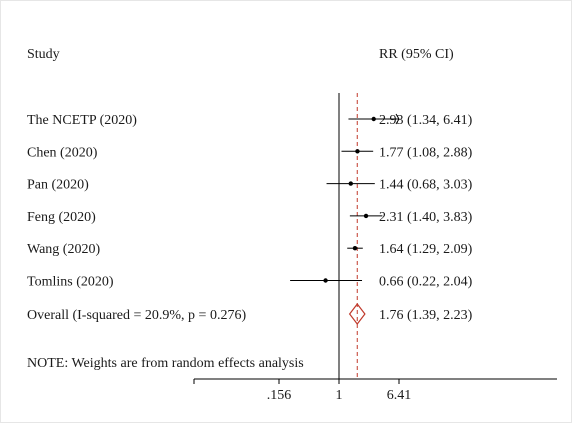  Describe the element at coordinates (63, 249) in the screenshot. I see `study-label: Wang (2020)` at that location.